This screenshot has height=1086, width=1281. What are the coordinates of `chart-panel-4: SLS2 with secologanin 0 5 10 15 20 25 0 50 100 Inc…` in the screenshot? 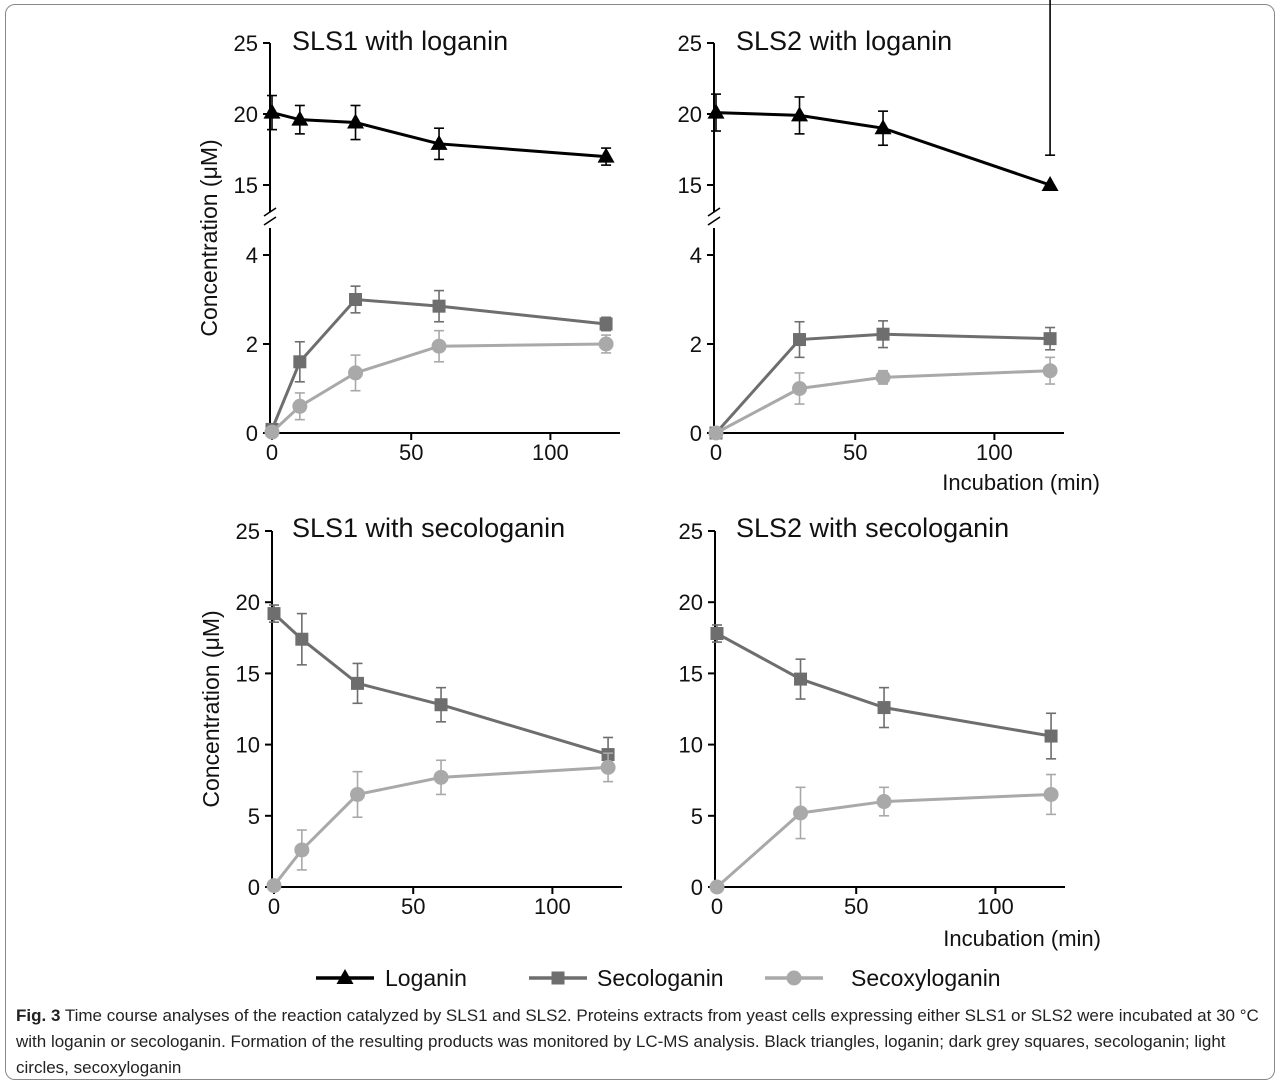 It's located at (890, 732).